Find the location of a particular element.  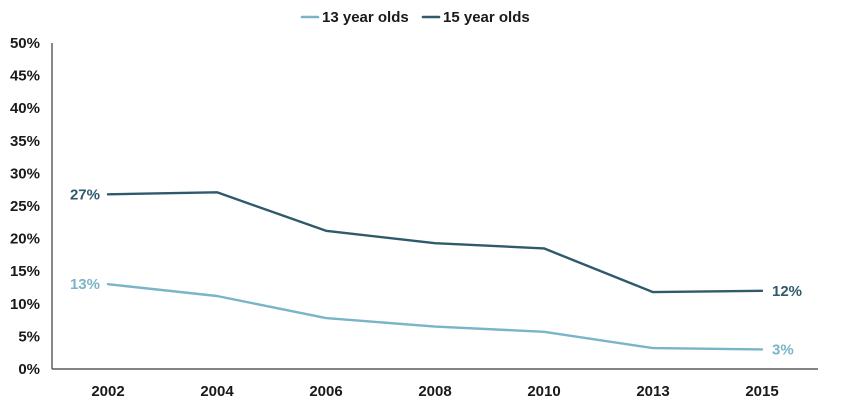

legend: 13 year olds 15 year olds is located at coordinates (415, 17).